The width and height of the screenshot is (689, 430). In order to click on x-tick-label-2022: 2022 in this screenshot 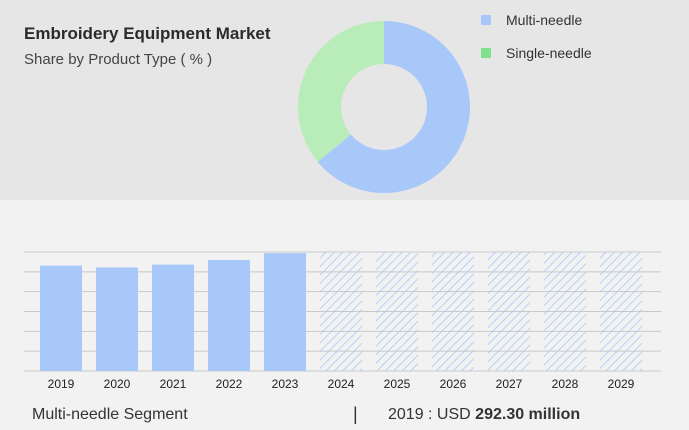, I will do `click(229, 384)`.